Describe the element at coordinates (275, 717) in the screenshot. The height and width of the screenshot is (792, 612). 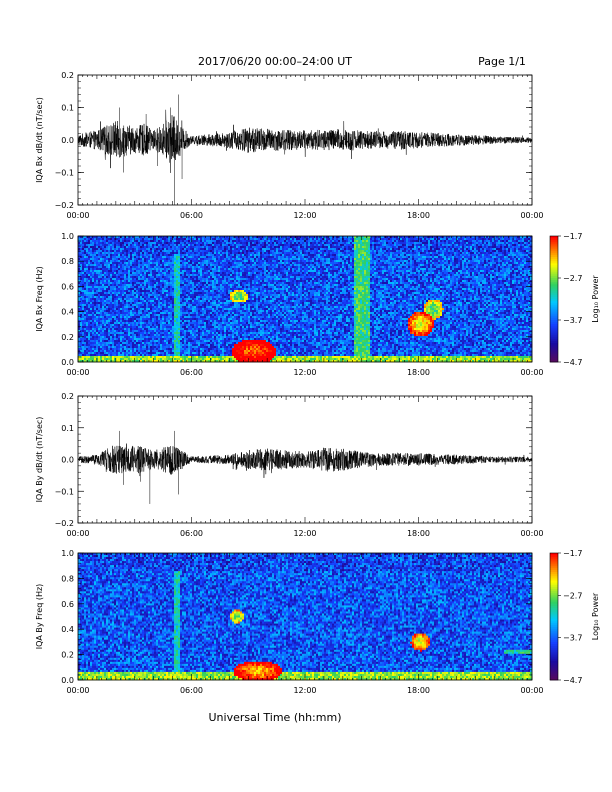
I see `xaxis-label: Universal Time (hh:mm)` at that location.